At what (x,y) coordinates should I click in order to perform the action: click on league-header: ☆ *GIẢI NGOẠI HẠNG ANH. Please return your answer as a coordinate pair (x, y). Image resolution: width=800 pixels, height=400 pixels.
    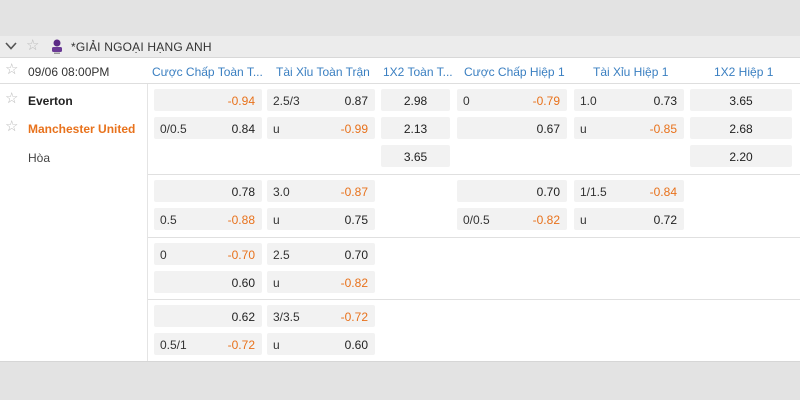
    Looking at the image, I should click on (400, 47).